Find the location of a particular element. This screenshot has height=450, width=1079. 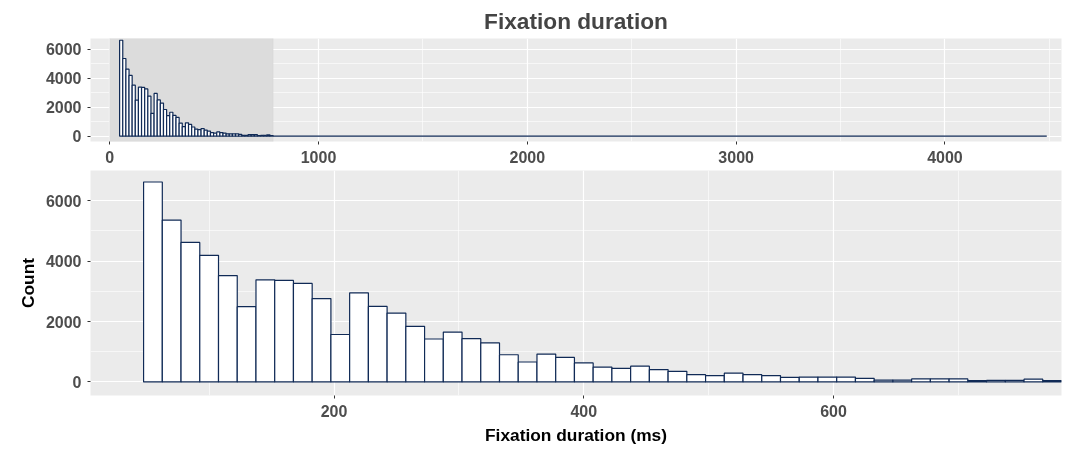

x-tick-label: 600 is located at coordinates (834, 411).